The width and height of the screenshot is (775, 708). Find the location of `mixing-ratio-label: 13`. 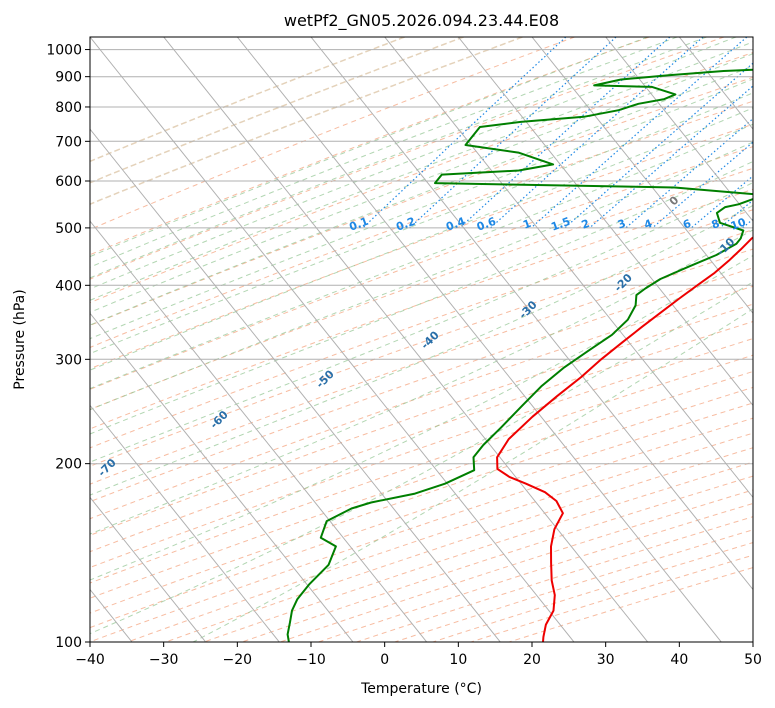

mixing-ratio-label: 13 is located at coordinates (765, 223).